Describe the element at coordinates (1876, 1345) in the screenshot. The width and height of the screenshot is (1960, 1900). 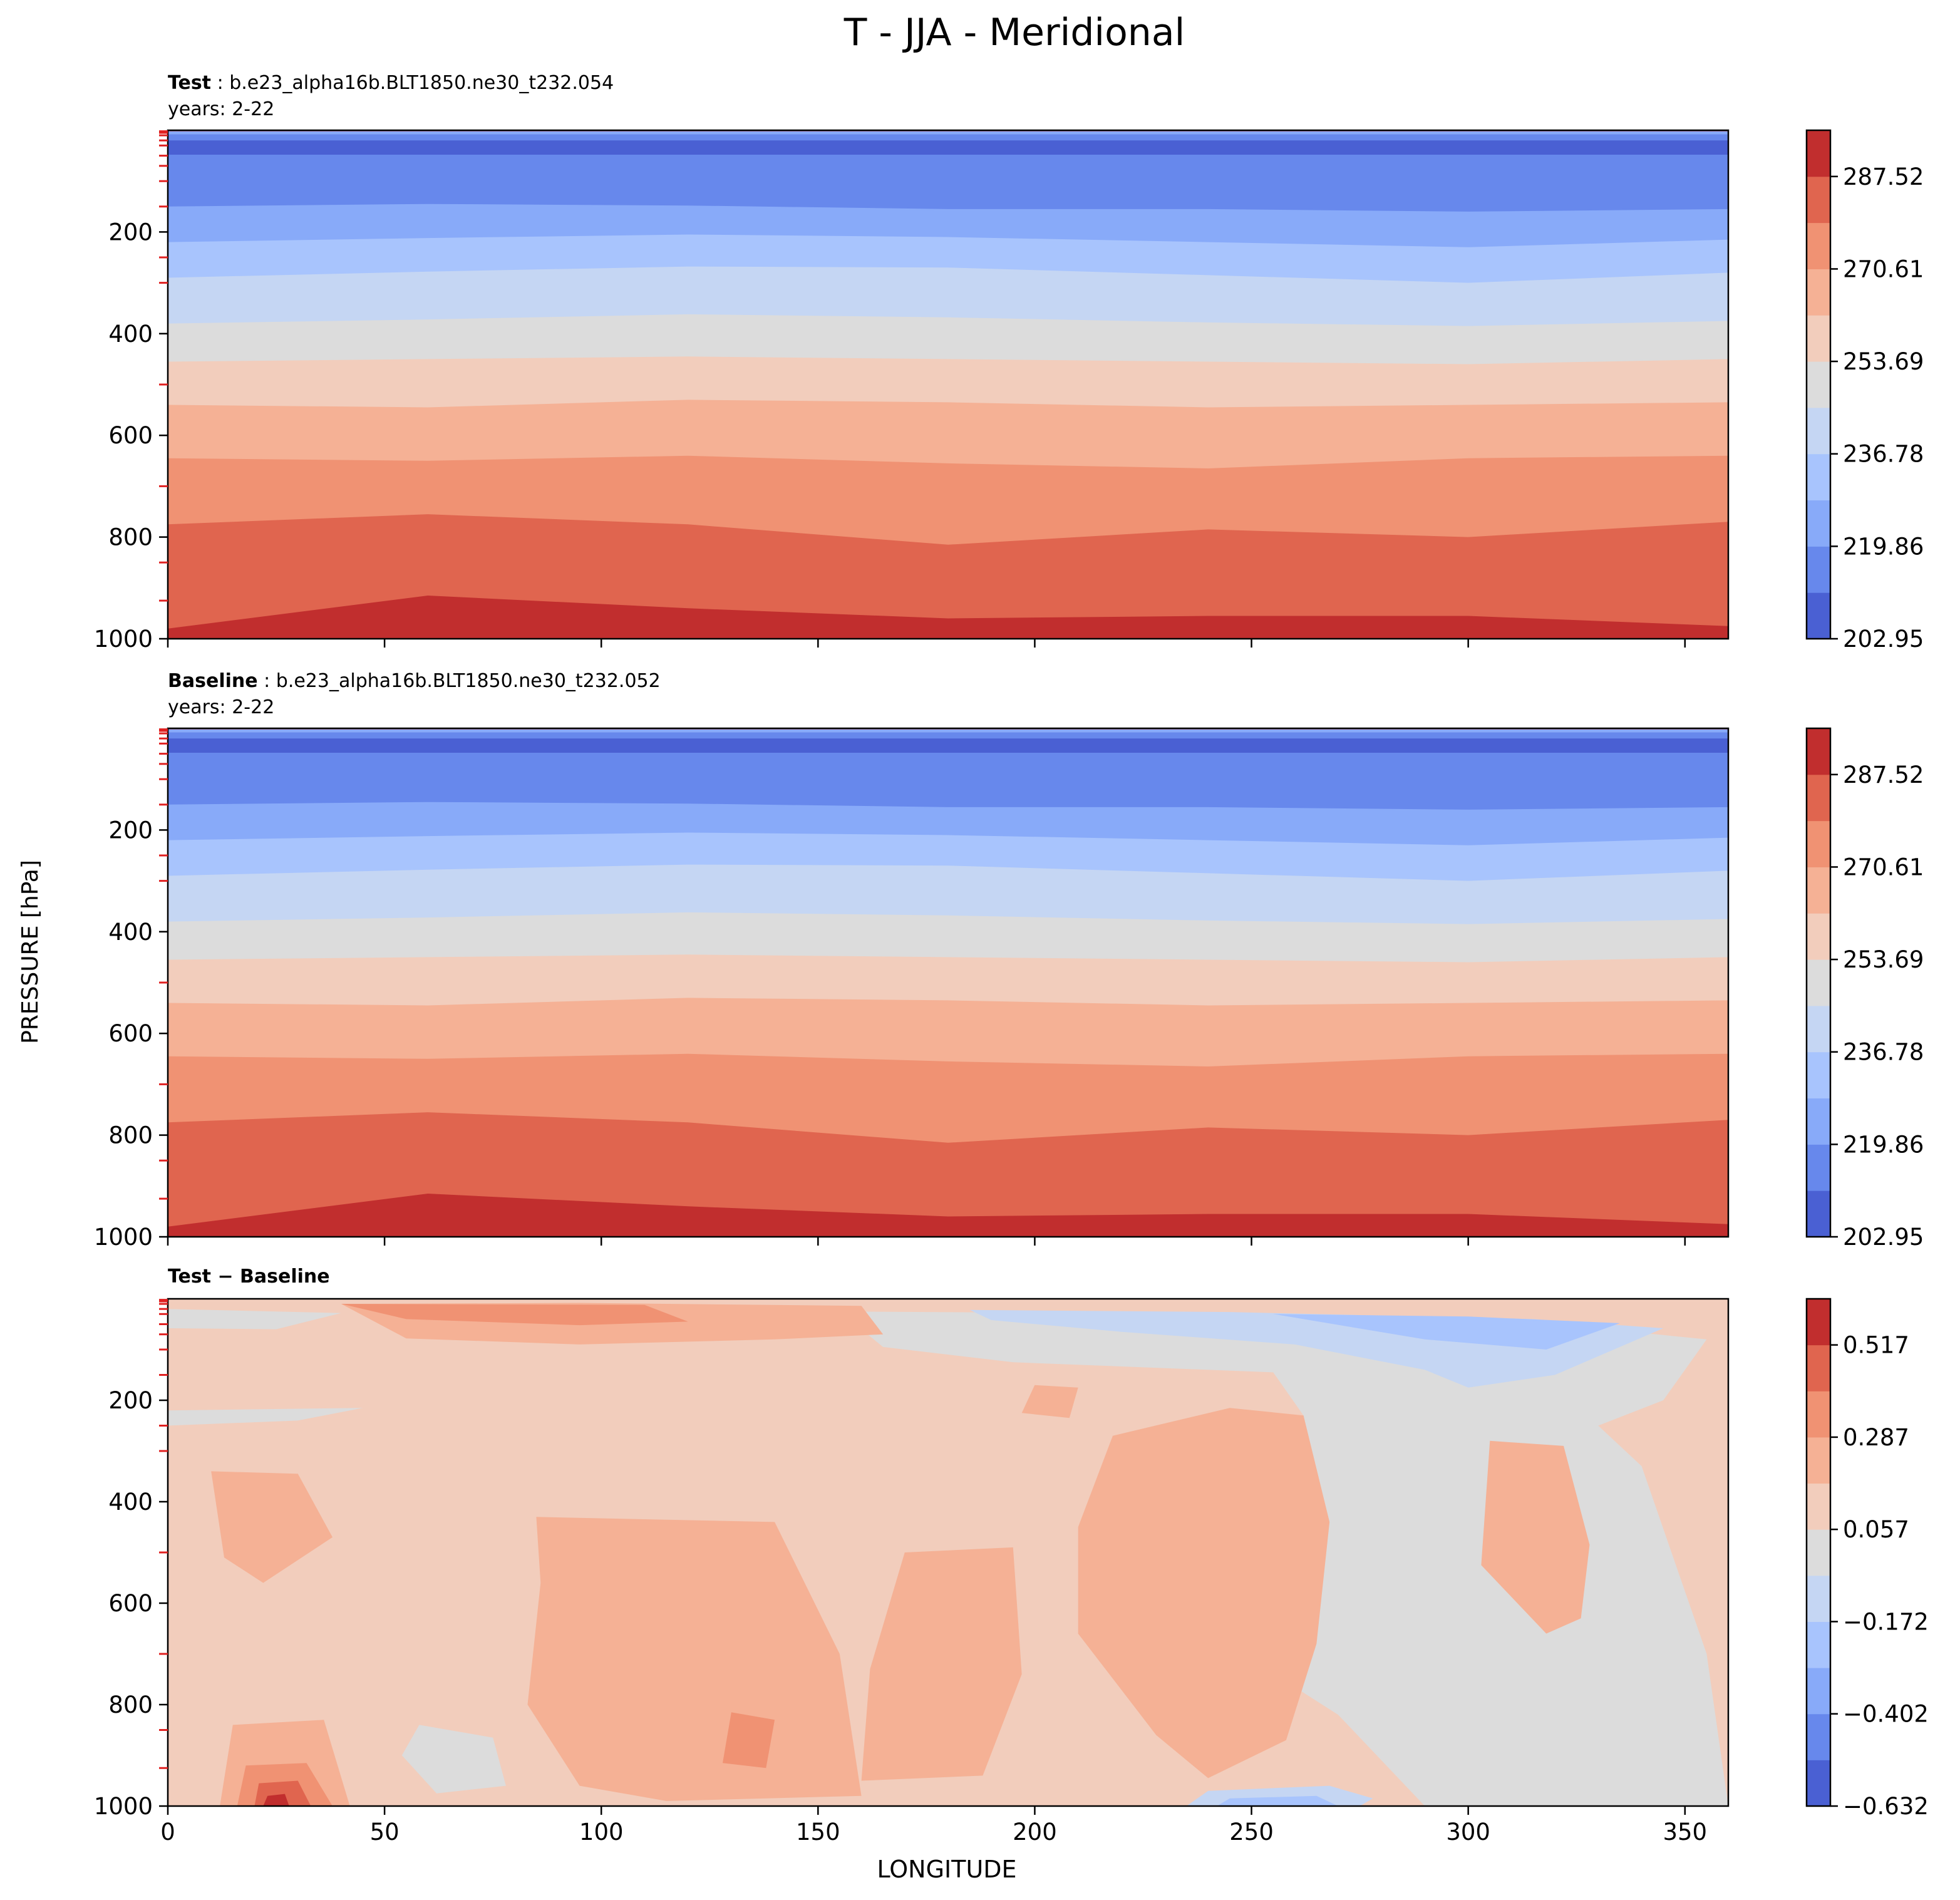
I see `diff-colorbar-tick-label: 0.517` at that location.